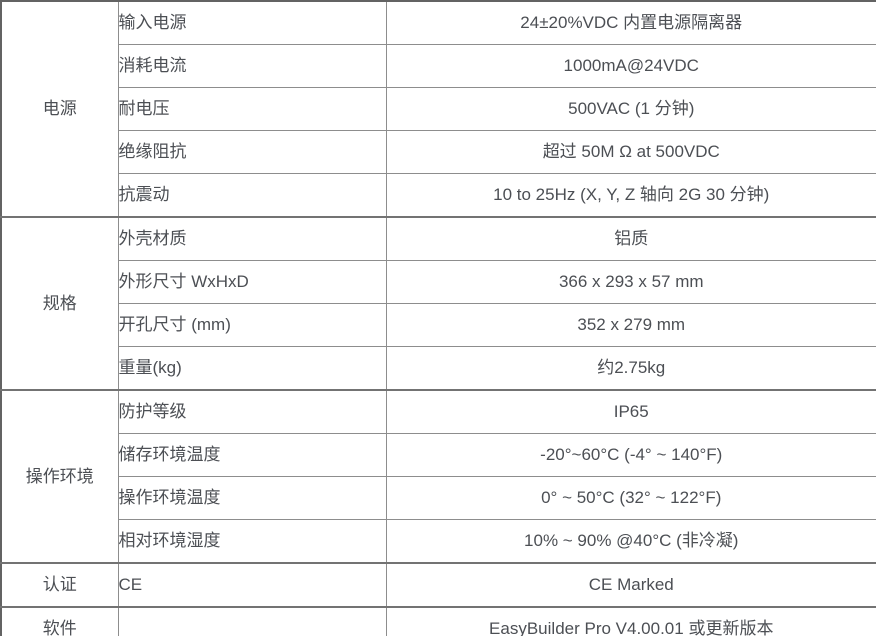 The image size is (876, 636). Describe the element at coordinates (630, 66) in the screenshot. I see `value-cell: 1000mA@24VDC` at that location.